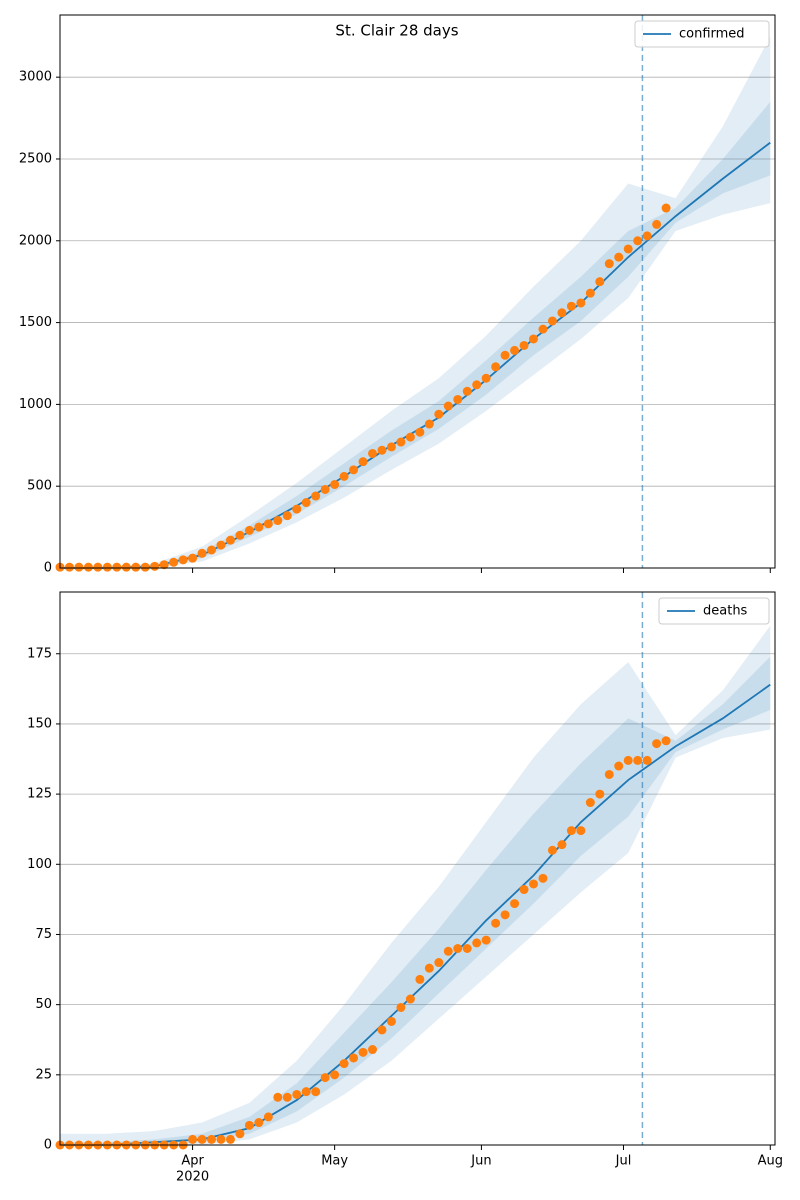 The height and width of the screenshot is (1200, 800). I want to click on x-tick-label: Apr, so click(192, 1161).